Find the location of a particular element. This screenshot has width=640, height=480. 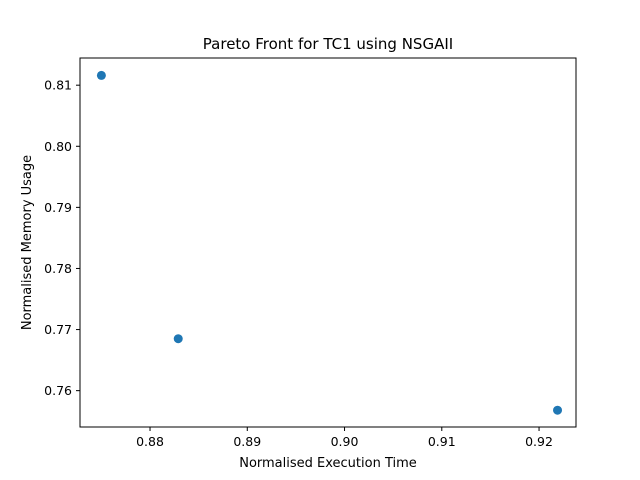

y-tick-label: 0.81 is located at coordinates (58, 85).